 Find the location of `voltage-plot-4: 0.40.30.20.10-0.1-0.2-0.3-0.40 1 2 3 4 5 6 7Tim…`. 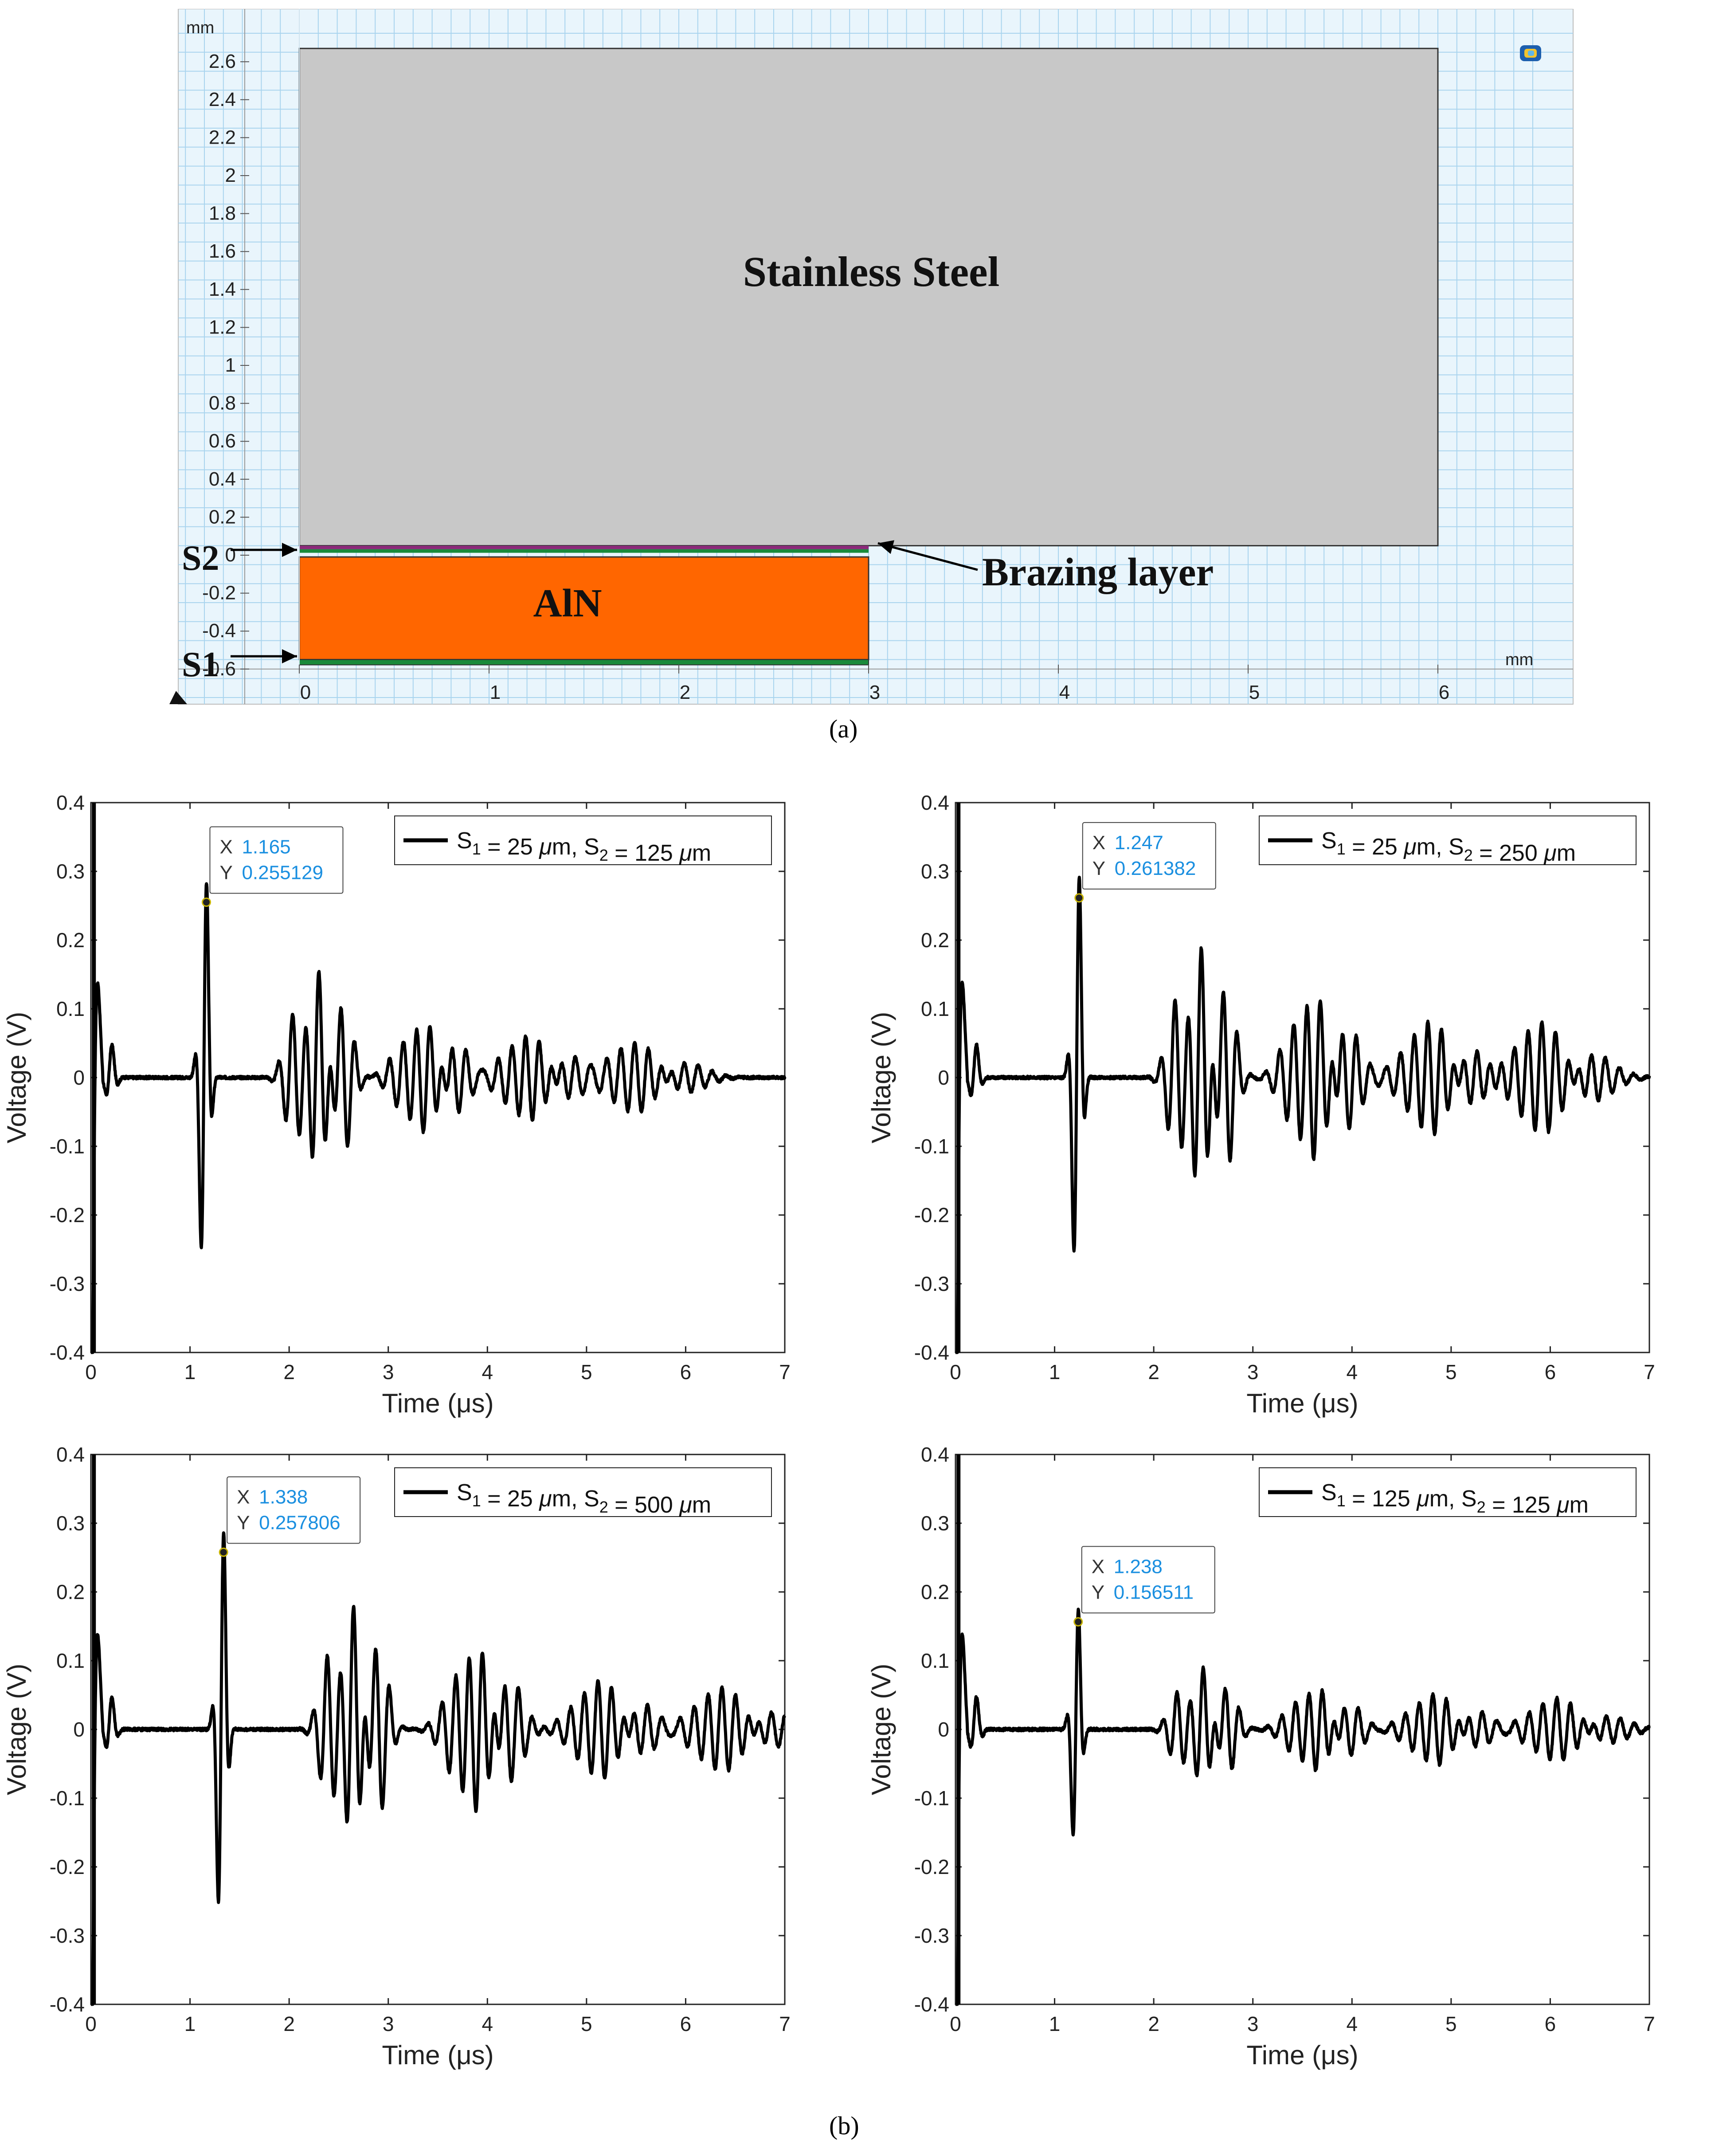

voltage-plot-4: 0.40.30.20.10-0.1-0.2-0.3-0.40 1 2 3 4 5 6 7Tim… is located at coordinates (1261, 1757).